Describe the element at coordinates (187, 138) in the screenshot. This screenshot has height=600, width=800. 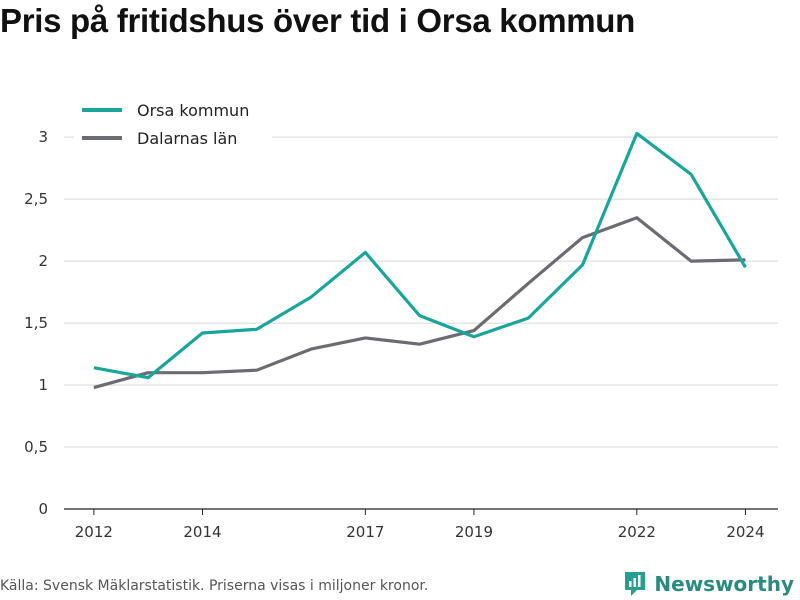
I see `legend-label: Dalarnas län` at that location.